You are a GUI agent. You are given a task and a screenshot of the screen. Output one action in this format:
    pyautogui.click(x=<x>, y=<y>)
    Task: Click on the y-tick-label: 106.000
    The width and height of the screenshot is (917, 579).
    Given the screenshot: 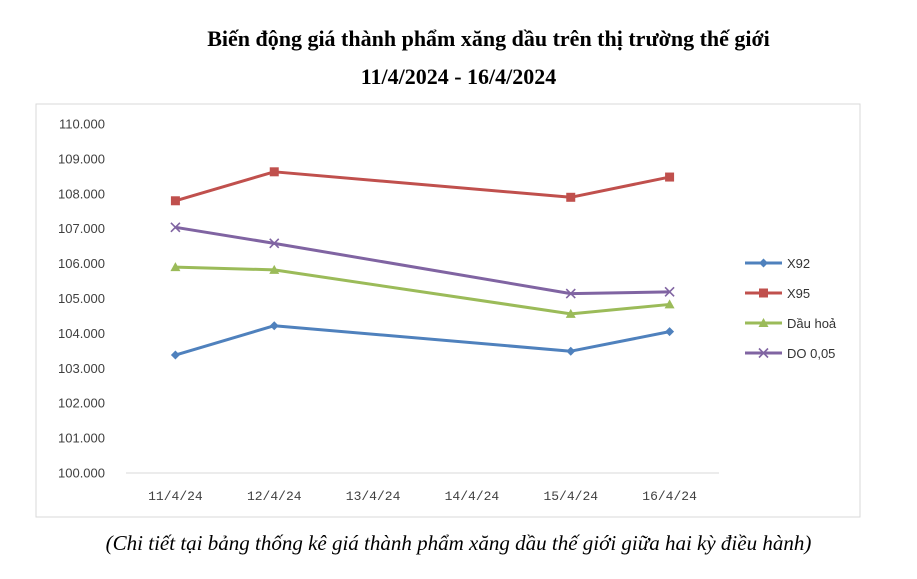 What is the action you would take?
    pyautogui.click(x=81, y=263)
    